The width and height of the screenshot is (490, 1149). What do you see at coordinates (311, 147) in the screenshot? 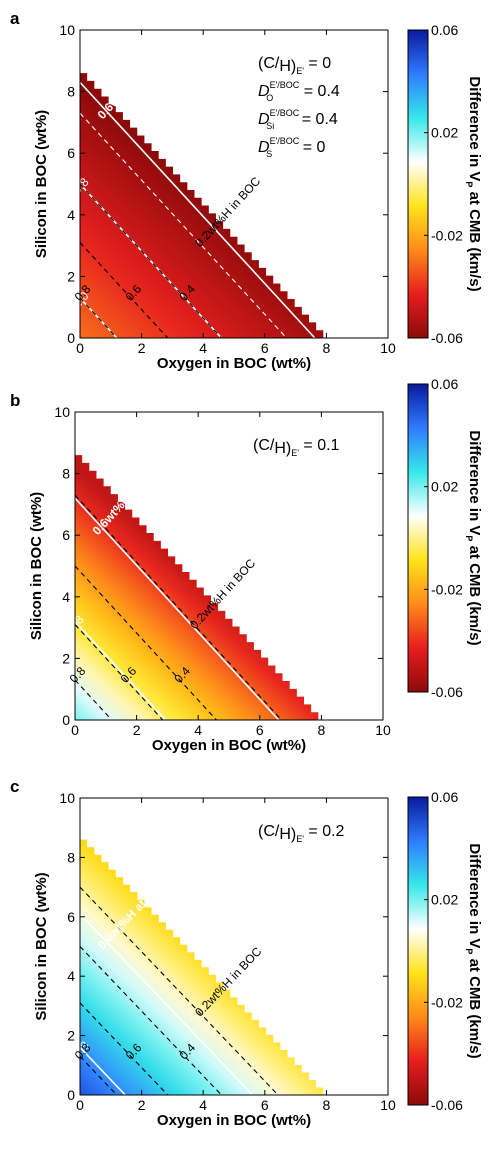
I see `coefficient-value: = 0` at bounding box center [311, 147].